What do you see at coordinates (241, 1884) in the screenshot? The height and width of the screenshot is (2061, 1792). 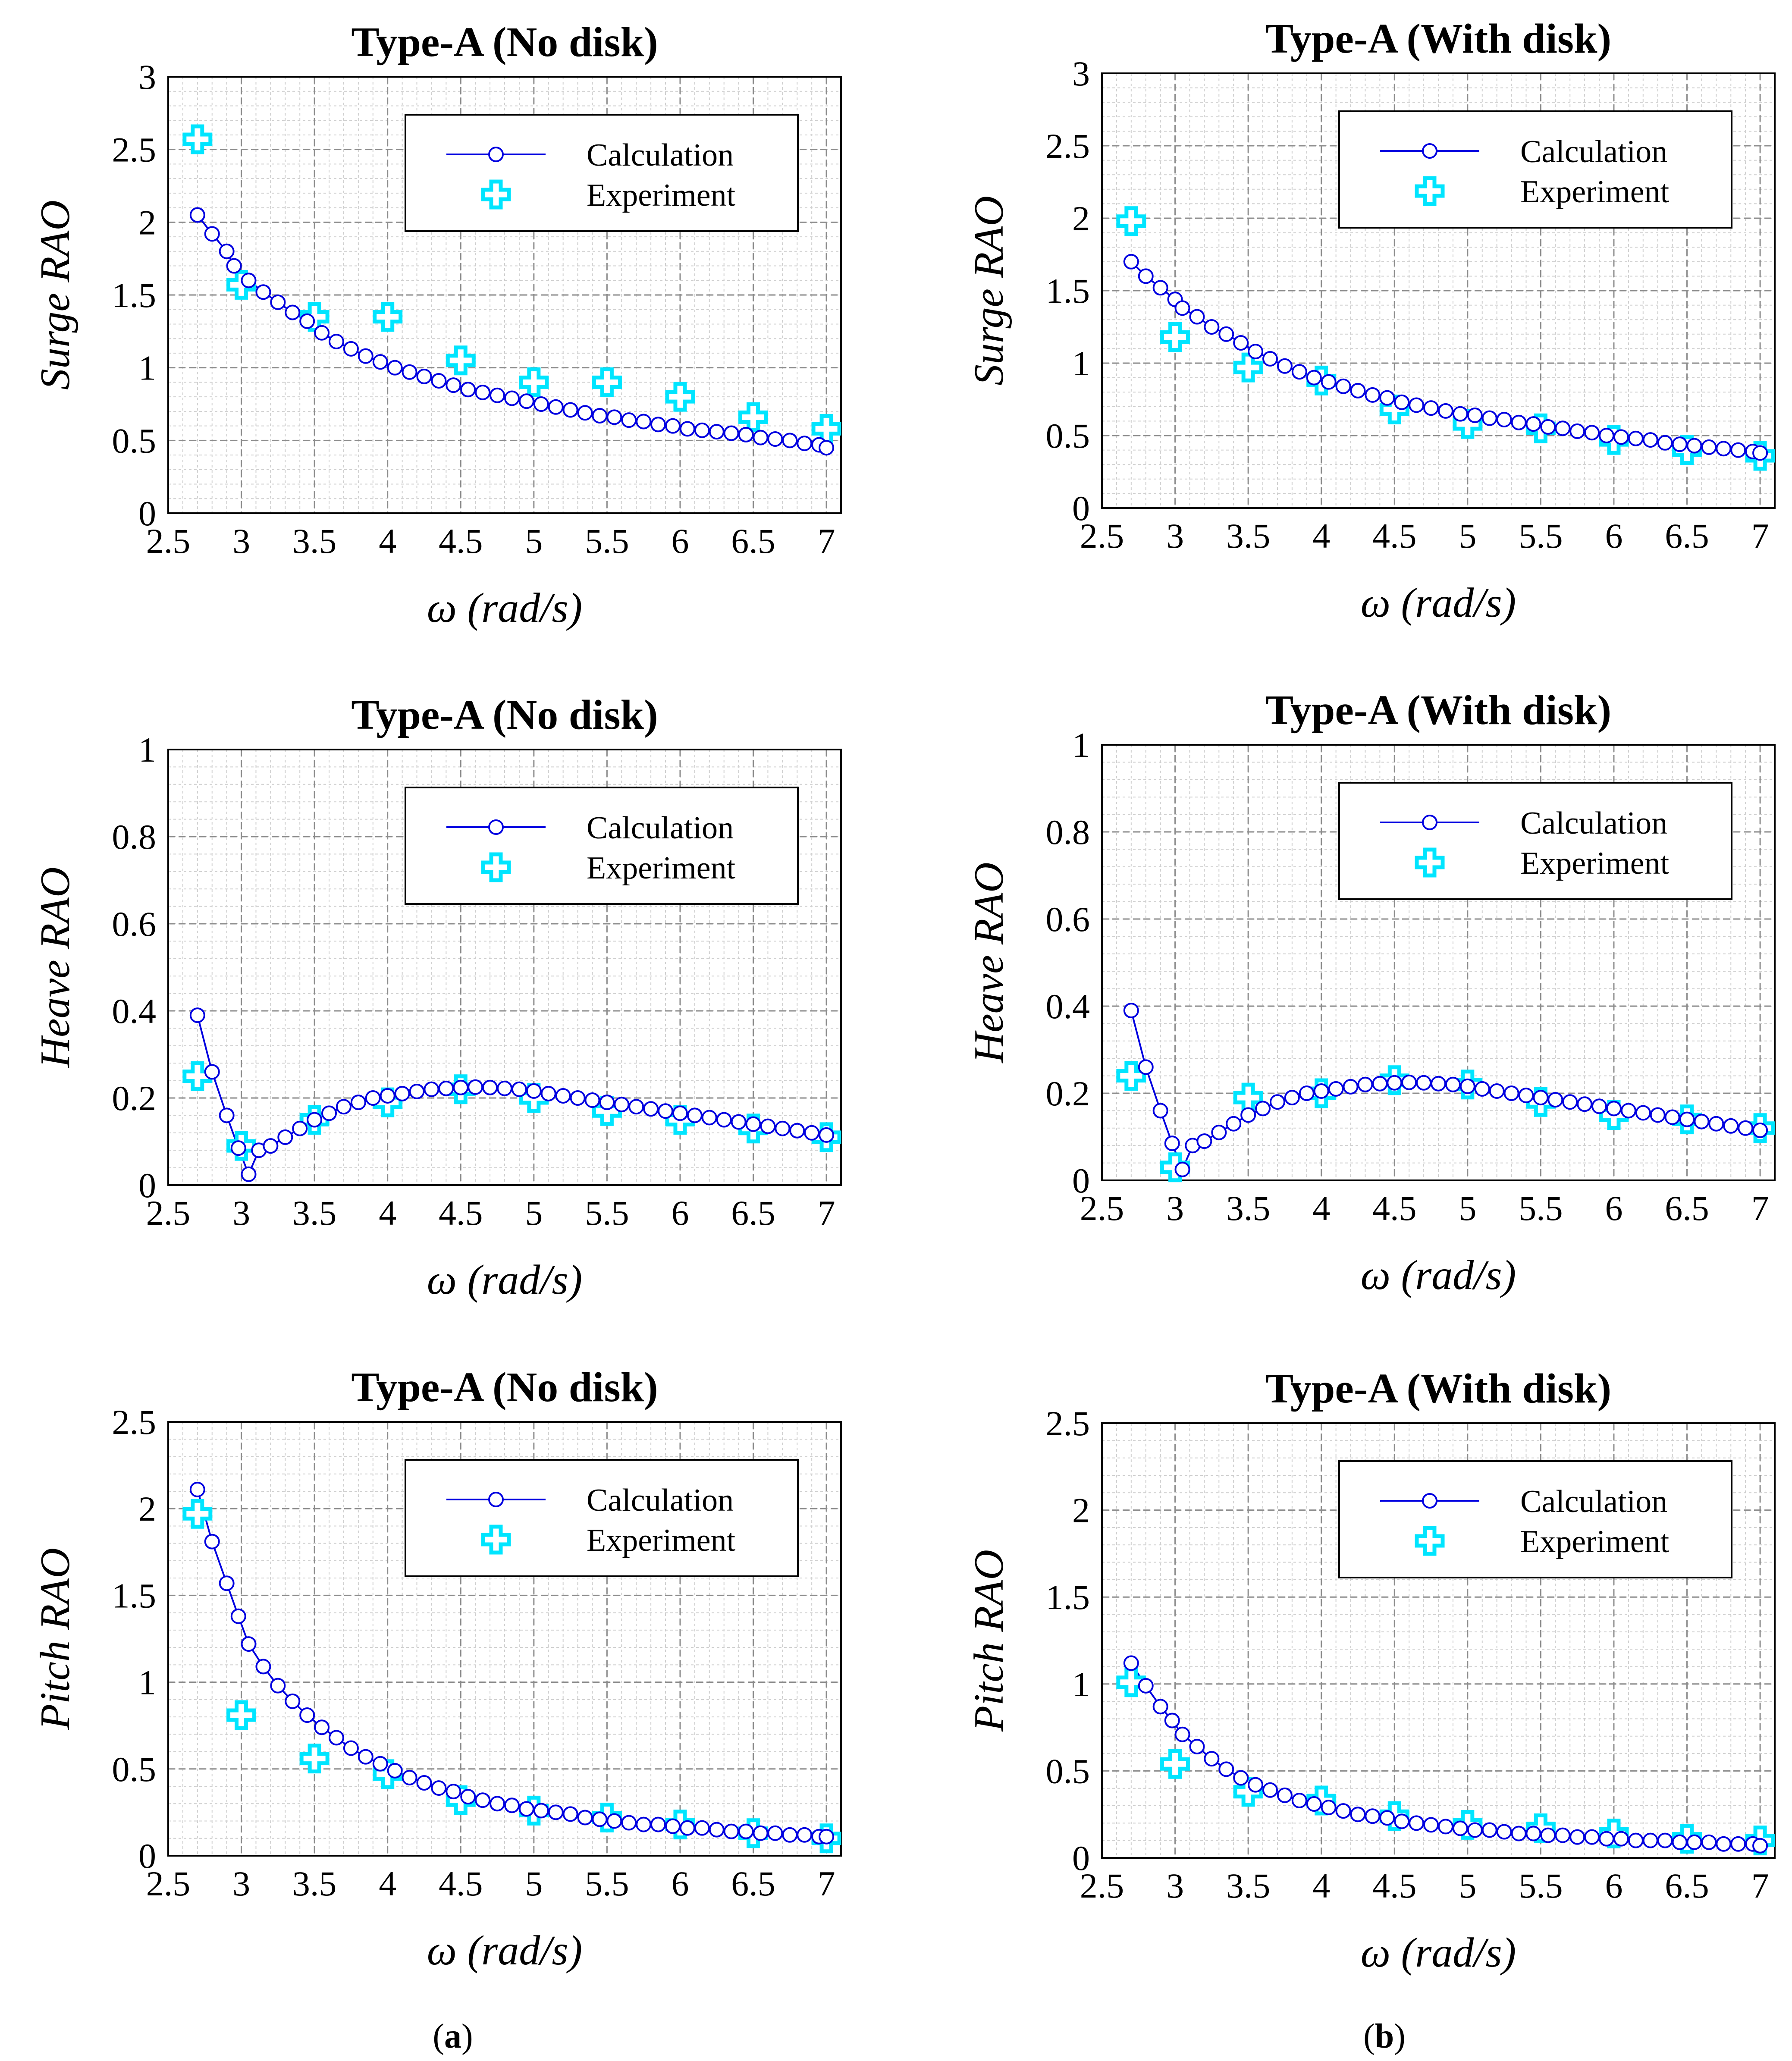 I see `x-tick-label: 3` at bounding box center [241, 1884].